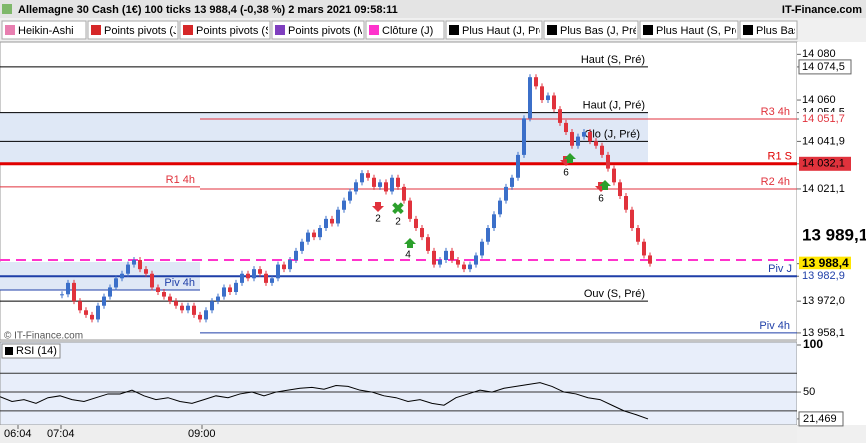 This screenshot has height=443, width=866. Describe the element at coordinates (614, 294) in the screenshot. I see `level-label: Ouv (S, Pré)` at that location.